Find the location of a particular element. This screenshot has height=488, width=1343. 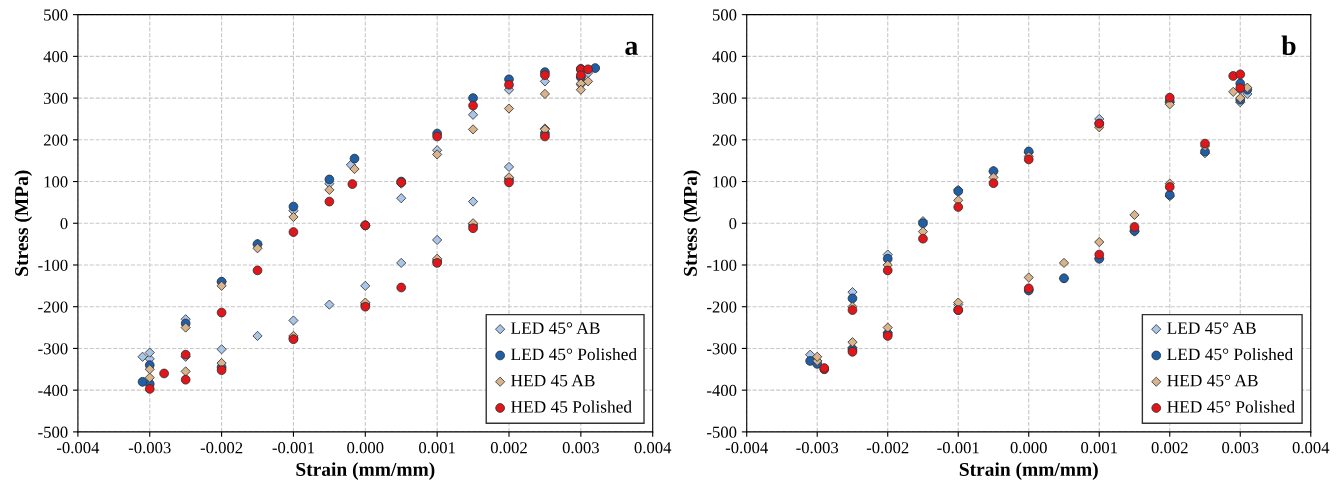

legend-label: HED 45° AB is located at coordinates (1212, 380).